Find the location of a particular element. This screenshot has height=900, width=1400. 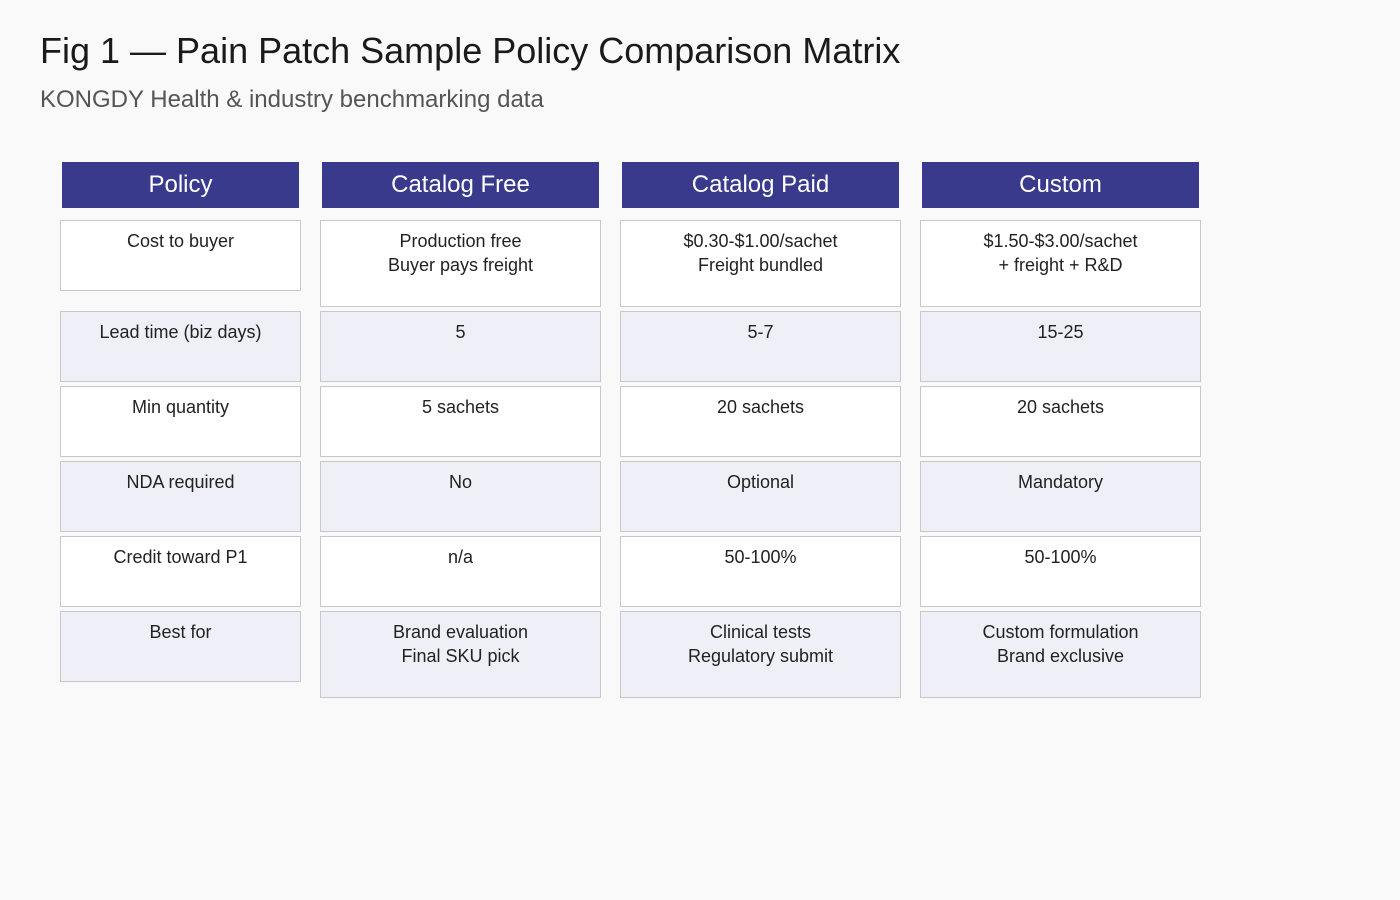

cell-policy-cost: Cost to buyer is located at coordinates (180, 255).